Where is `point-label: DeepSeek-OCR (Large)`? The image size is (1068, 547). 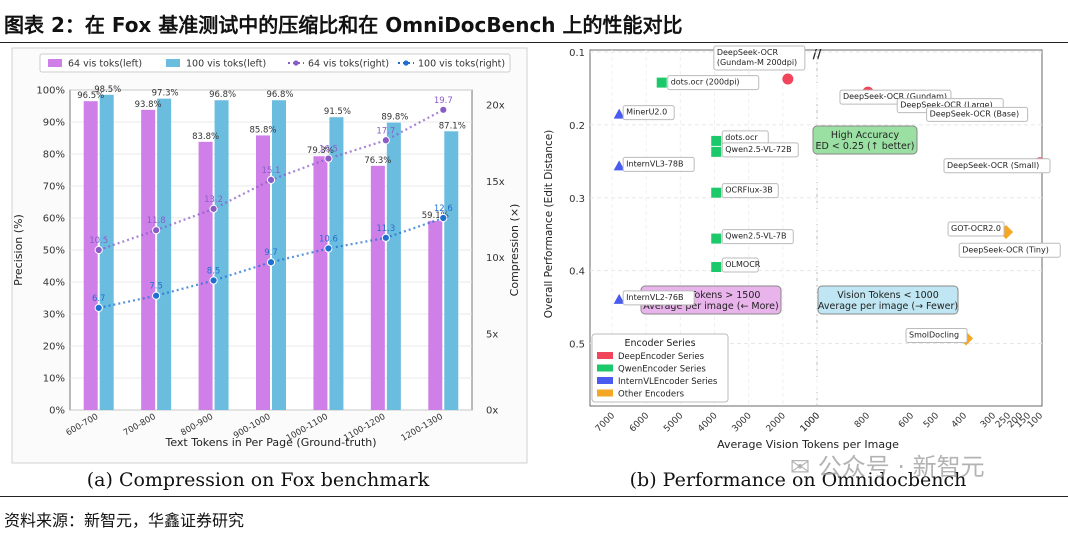
point-label: DeepSeek-OCR (Large) is located at coordinates (946, 105).